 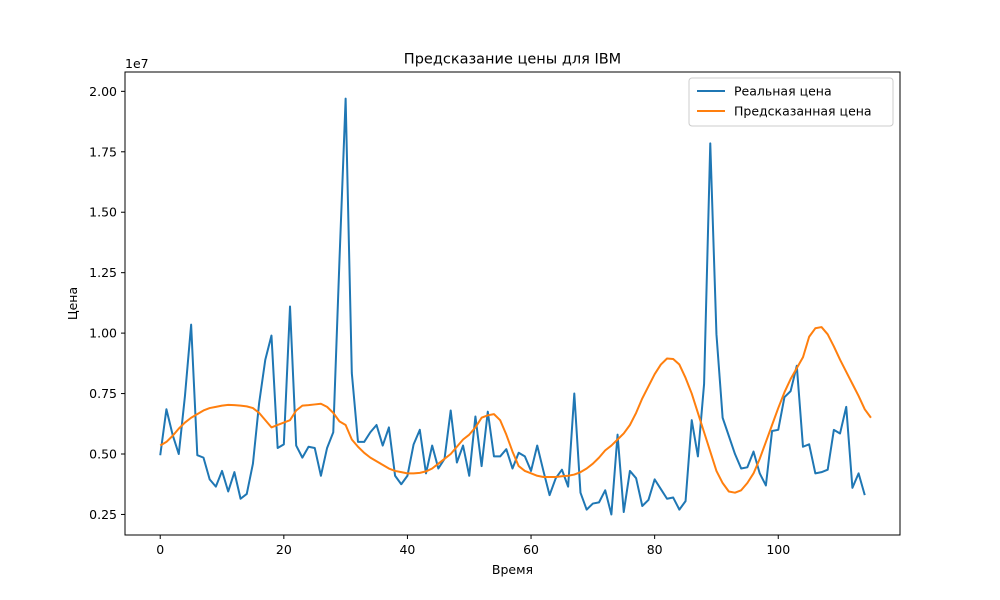 I want to click on legend-label-predicted-price: Предсказанная цена, so click(x=803, y=111).